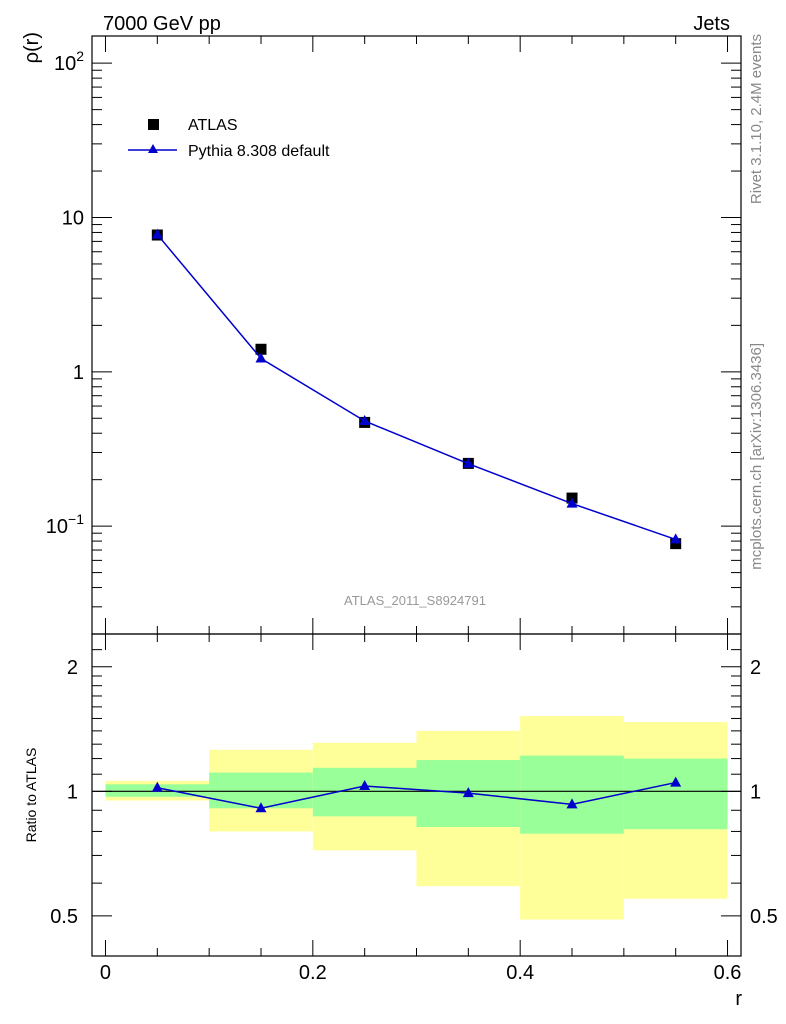 This screenshot has width=786, height=1024. I want to click on x-axis-label: r, so click(738, 999).